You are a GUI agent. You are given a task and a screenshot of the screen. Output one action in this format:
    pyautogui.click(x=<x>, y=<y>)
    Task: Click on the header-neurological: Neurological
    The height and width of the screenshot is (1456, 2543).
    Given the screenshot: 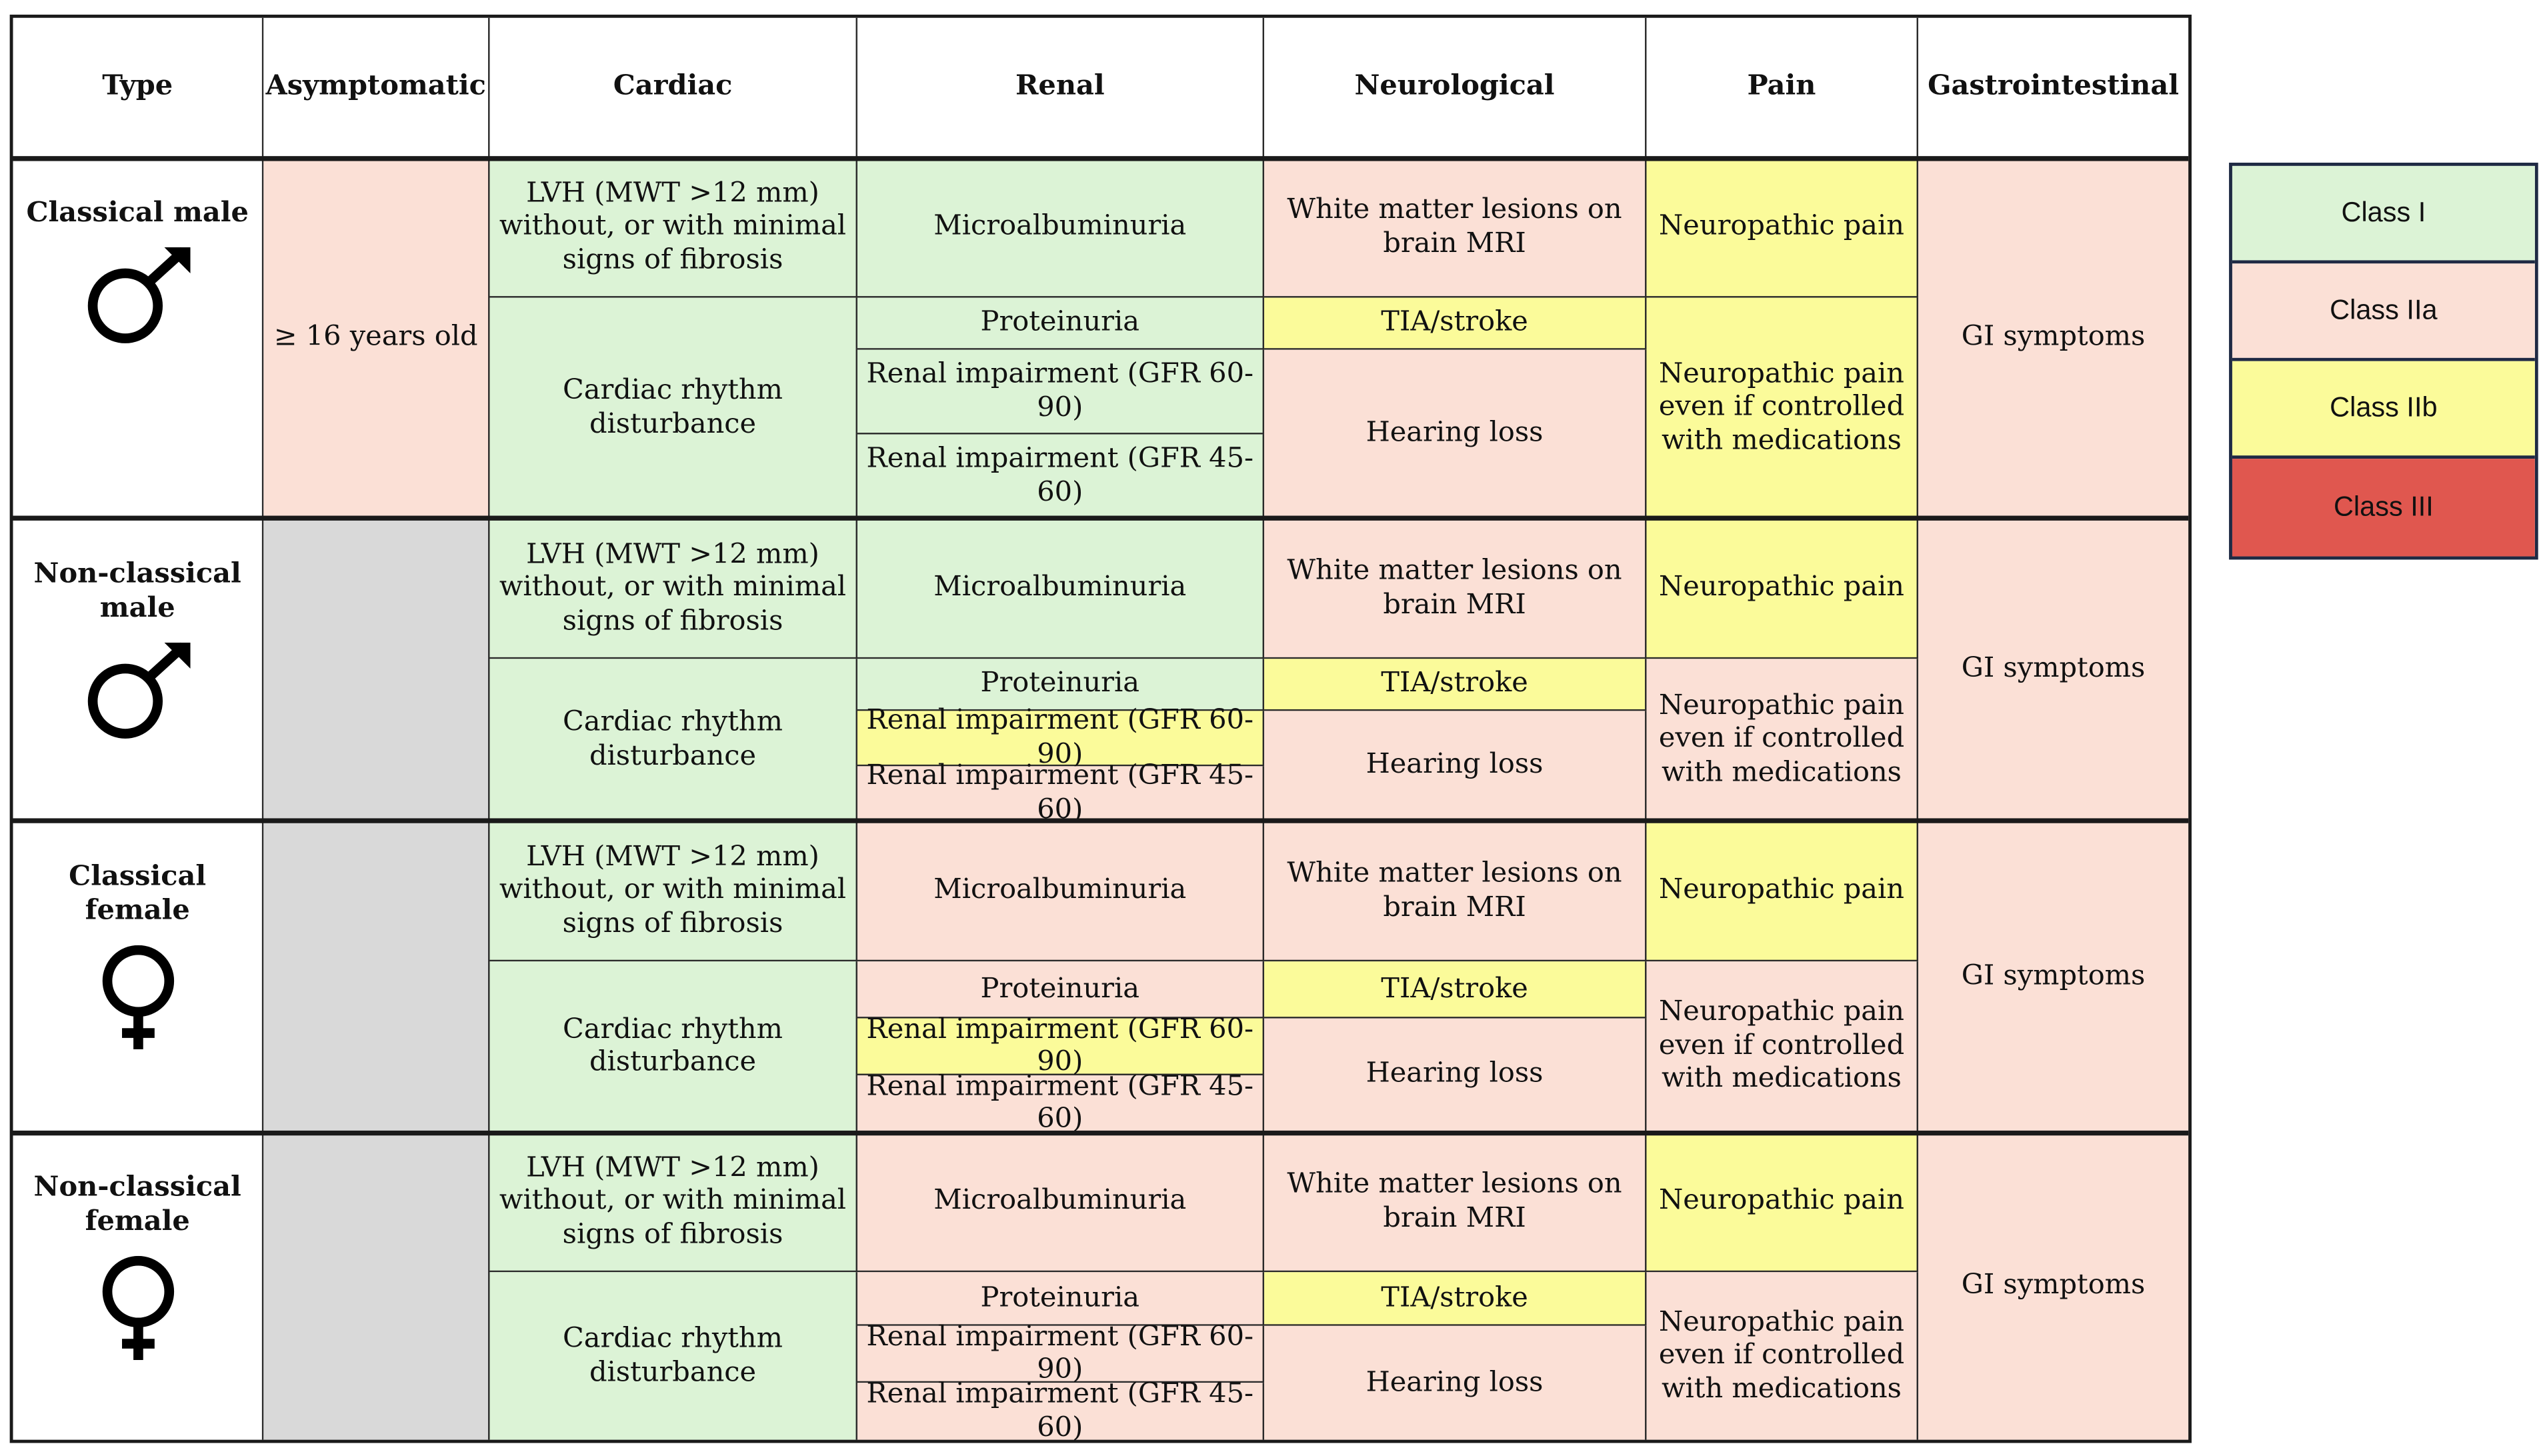 What is the action you would take?
    pyautogui.click(x=1456, y=87)
    